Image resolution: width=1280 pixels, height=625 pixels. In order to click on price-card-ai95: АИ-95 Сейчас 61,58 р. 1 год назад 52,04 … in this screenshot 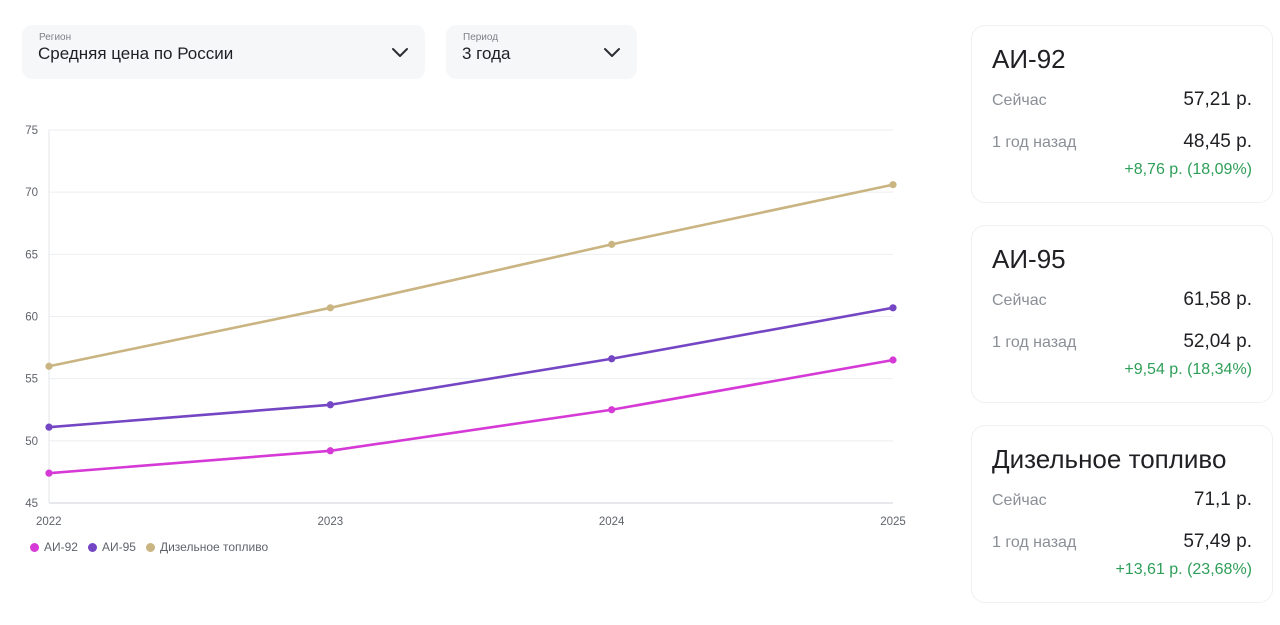, I will do `click(1122, 314)`.